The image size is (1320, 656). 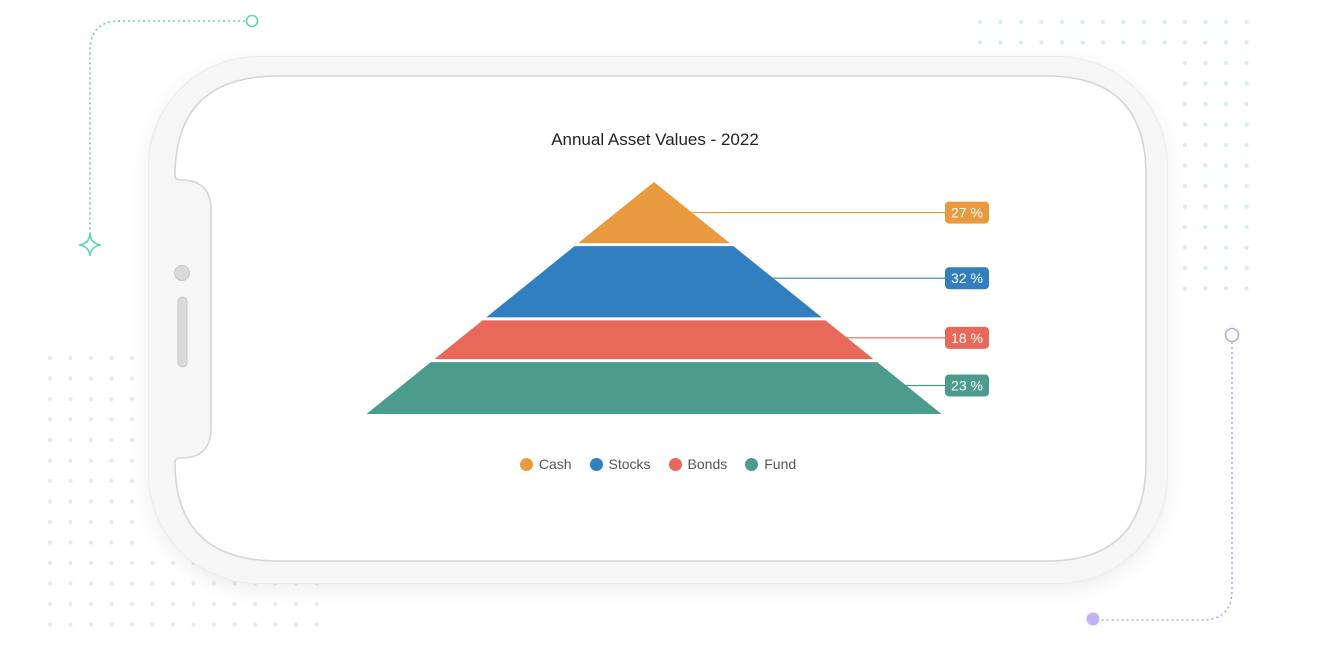 I want to click on data-label-bonds: 18 %, so click(x=967, y=338).